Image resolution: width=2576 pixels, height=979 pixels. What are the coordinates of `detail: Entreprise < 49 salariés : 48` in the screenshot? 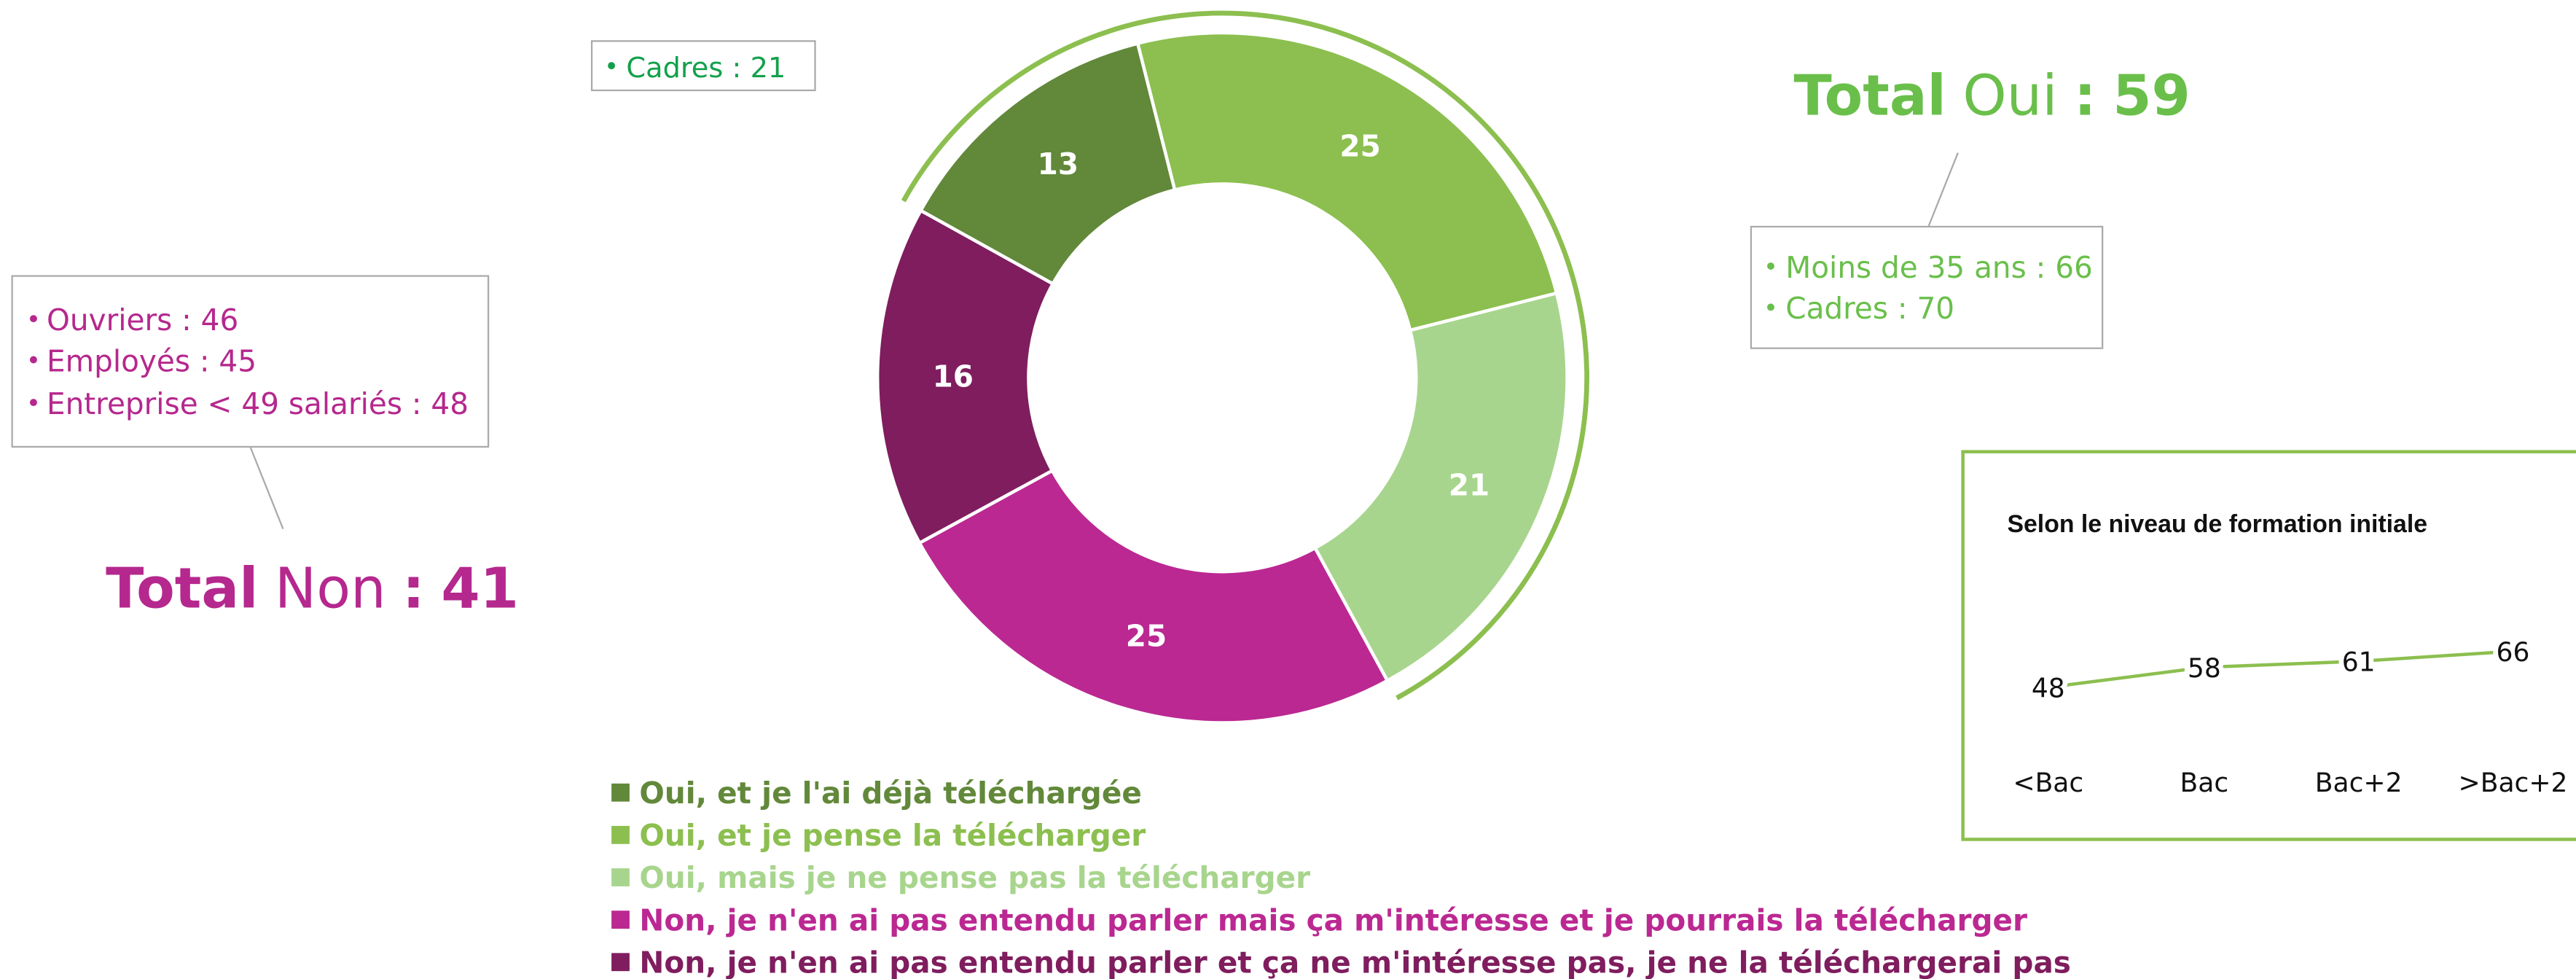 It's located at (258, 403).